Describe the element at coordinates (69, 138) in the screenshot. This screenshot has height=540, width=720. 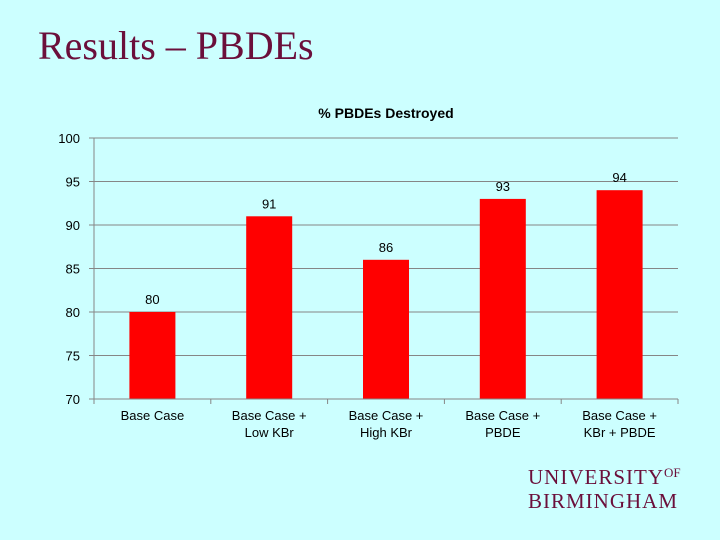
I see `y-tick-label: 100` at that location.